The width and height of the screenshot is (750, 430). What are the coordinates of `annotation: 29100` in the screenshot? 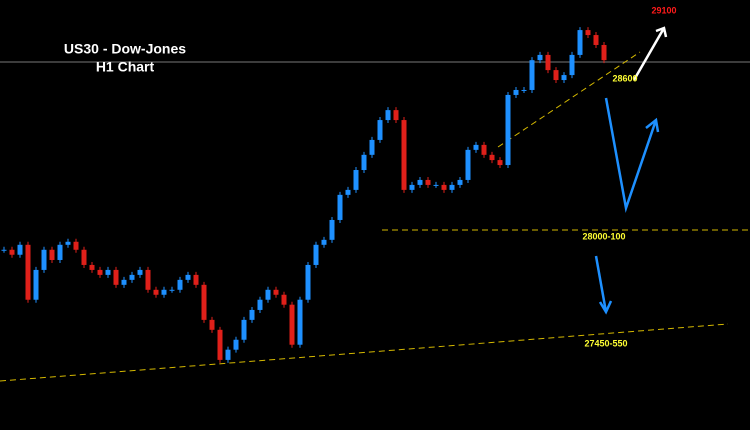 It's located at (663, 10).